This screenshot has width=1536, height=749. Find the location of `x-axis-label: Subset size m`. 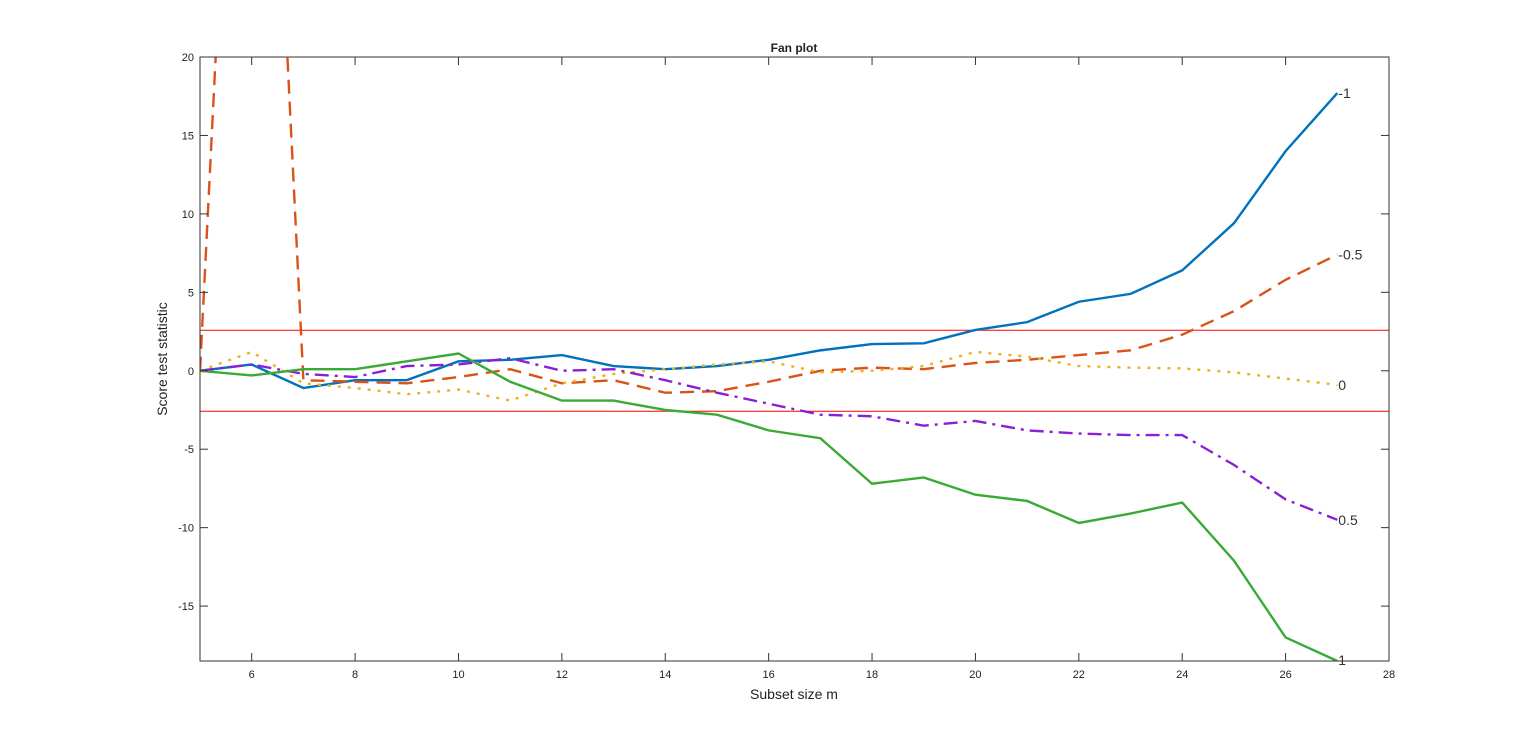

x-axis-label: Subset size m is located at coordinates (794, 694).